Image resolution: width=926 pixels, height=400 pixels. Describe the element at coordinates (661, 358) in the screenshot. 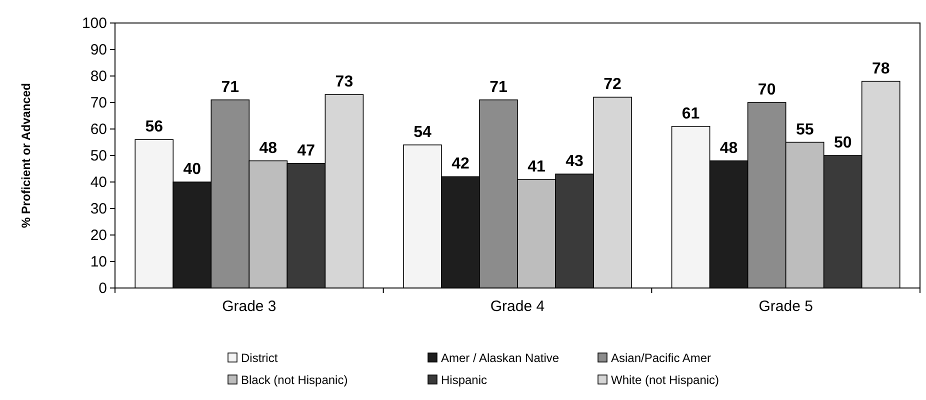

I see `legend-label: Asian/Pacific Amer` at that location.